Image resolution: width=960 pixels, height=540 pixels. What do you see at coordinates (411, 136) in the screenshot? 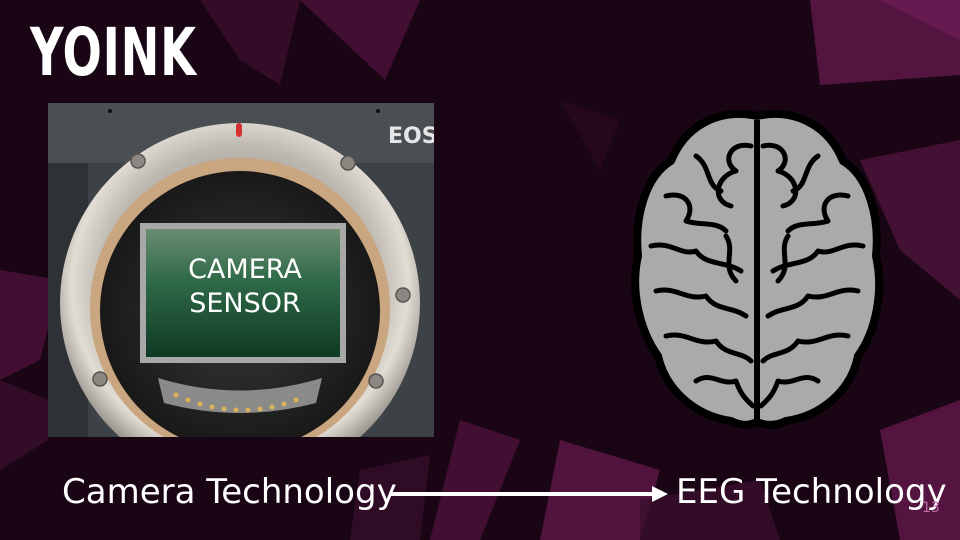
I see `brand-text: EOS` at bounding box center [411, 136].